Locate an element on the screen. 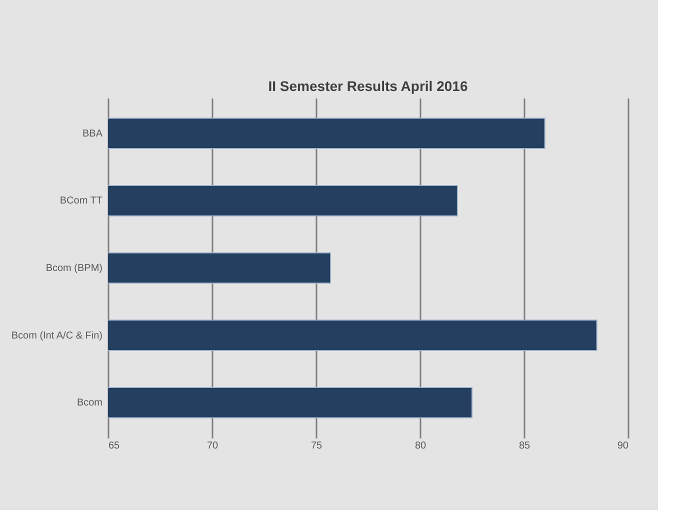  x-tick-label: 70 is located at coordinates (212, 446).